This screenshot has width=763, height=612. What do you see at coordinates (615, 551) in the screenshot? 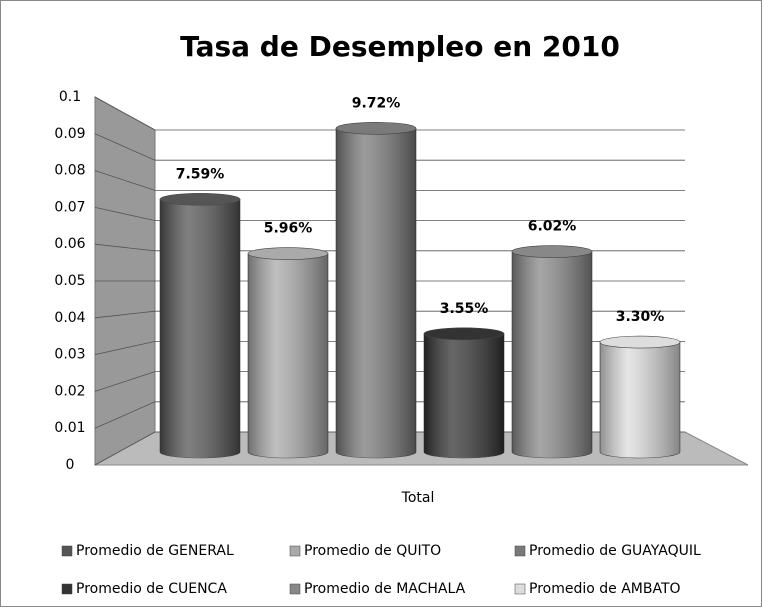
I see `legend-label: Promedio de GUAYAQUIL` at bounding box center [615, 551].